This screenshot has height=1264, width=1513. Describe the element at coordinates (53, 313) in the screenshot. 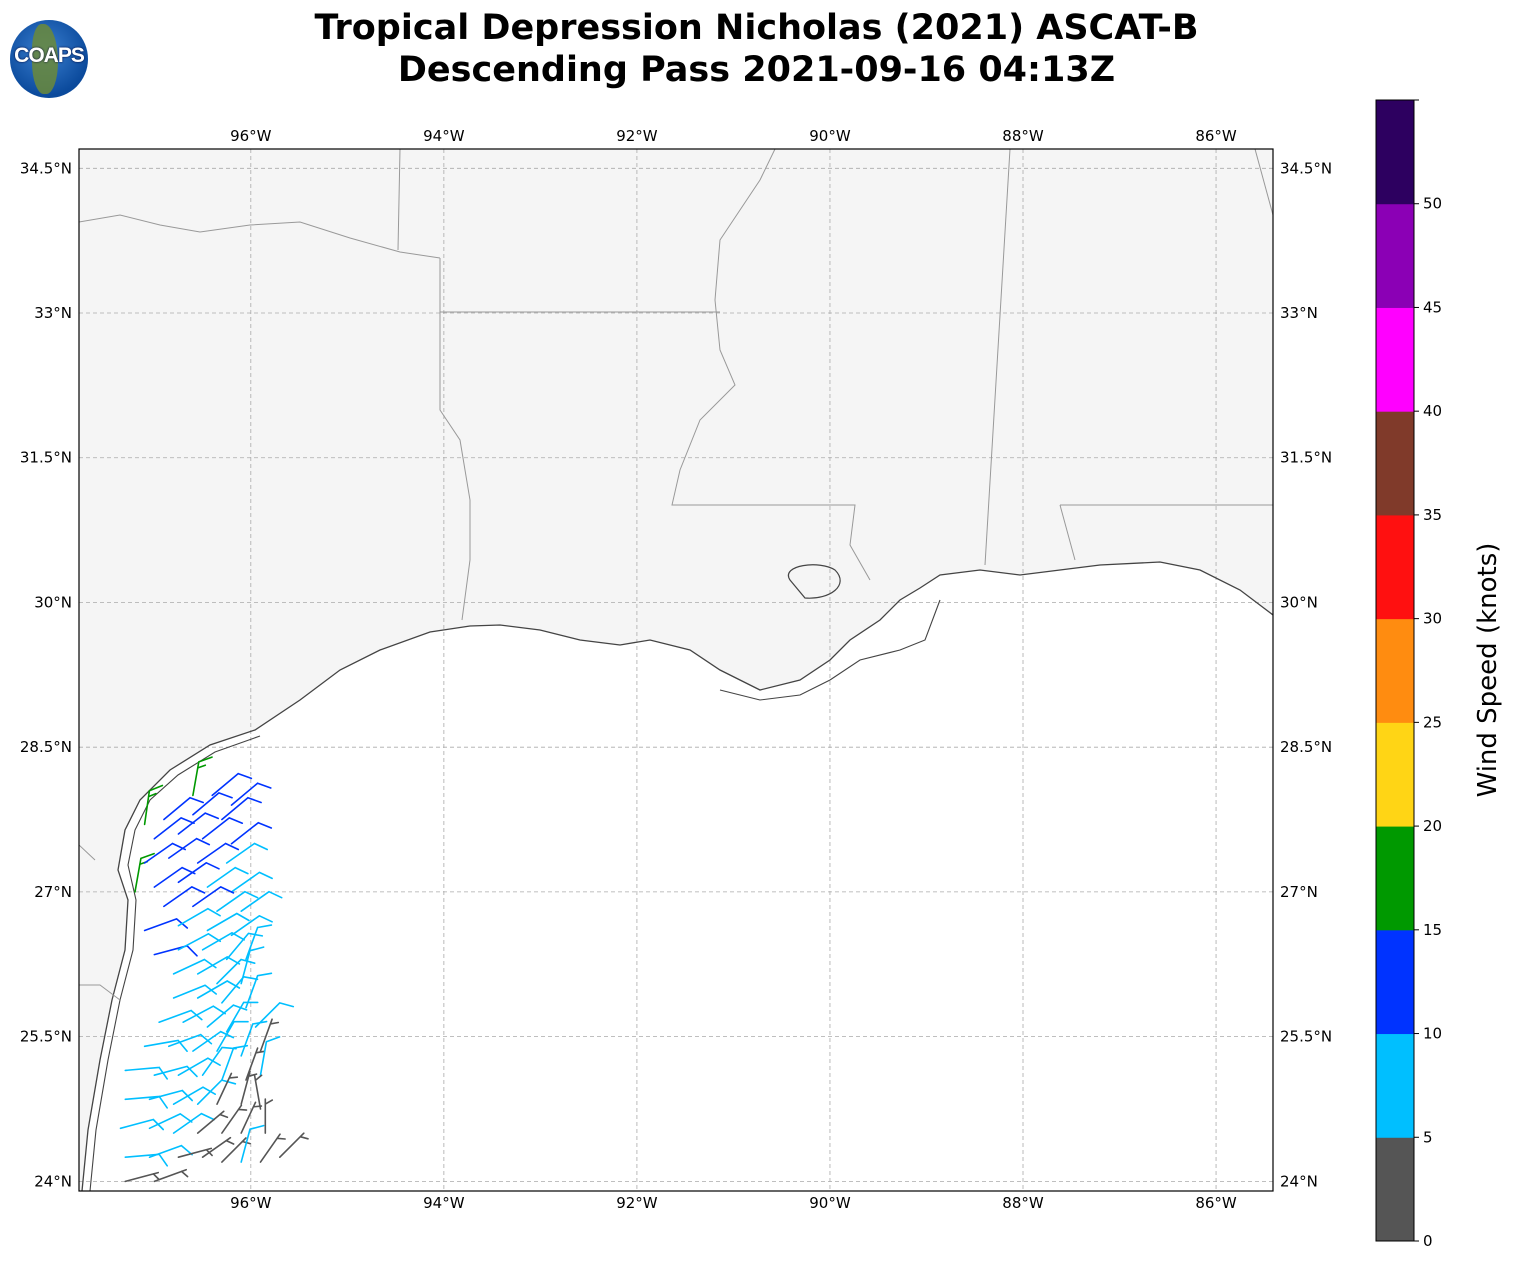

I see `lat-label-left: 33°N` at that location.